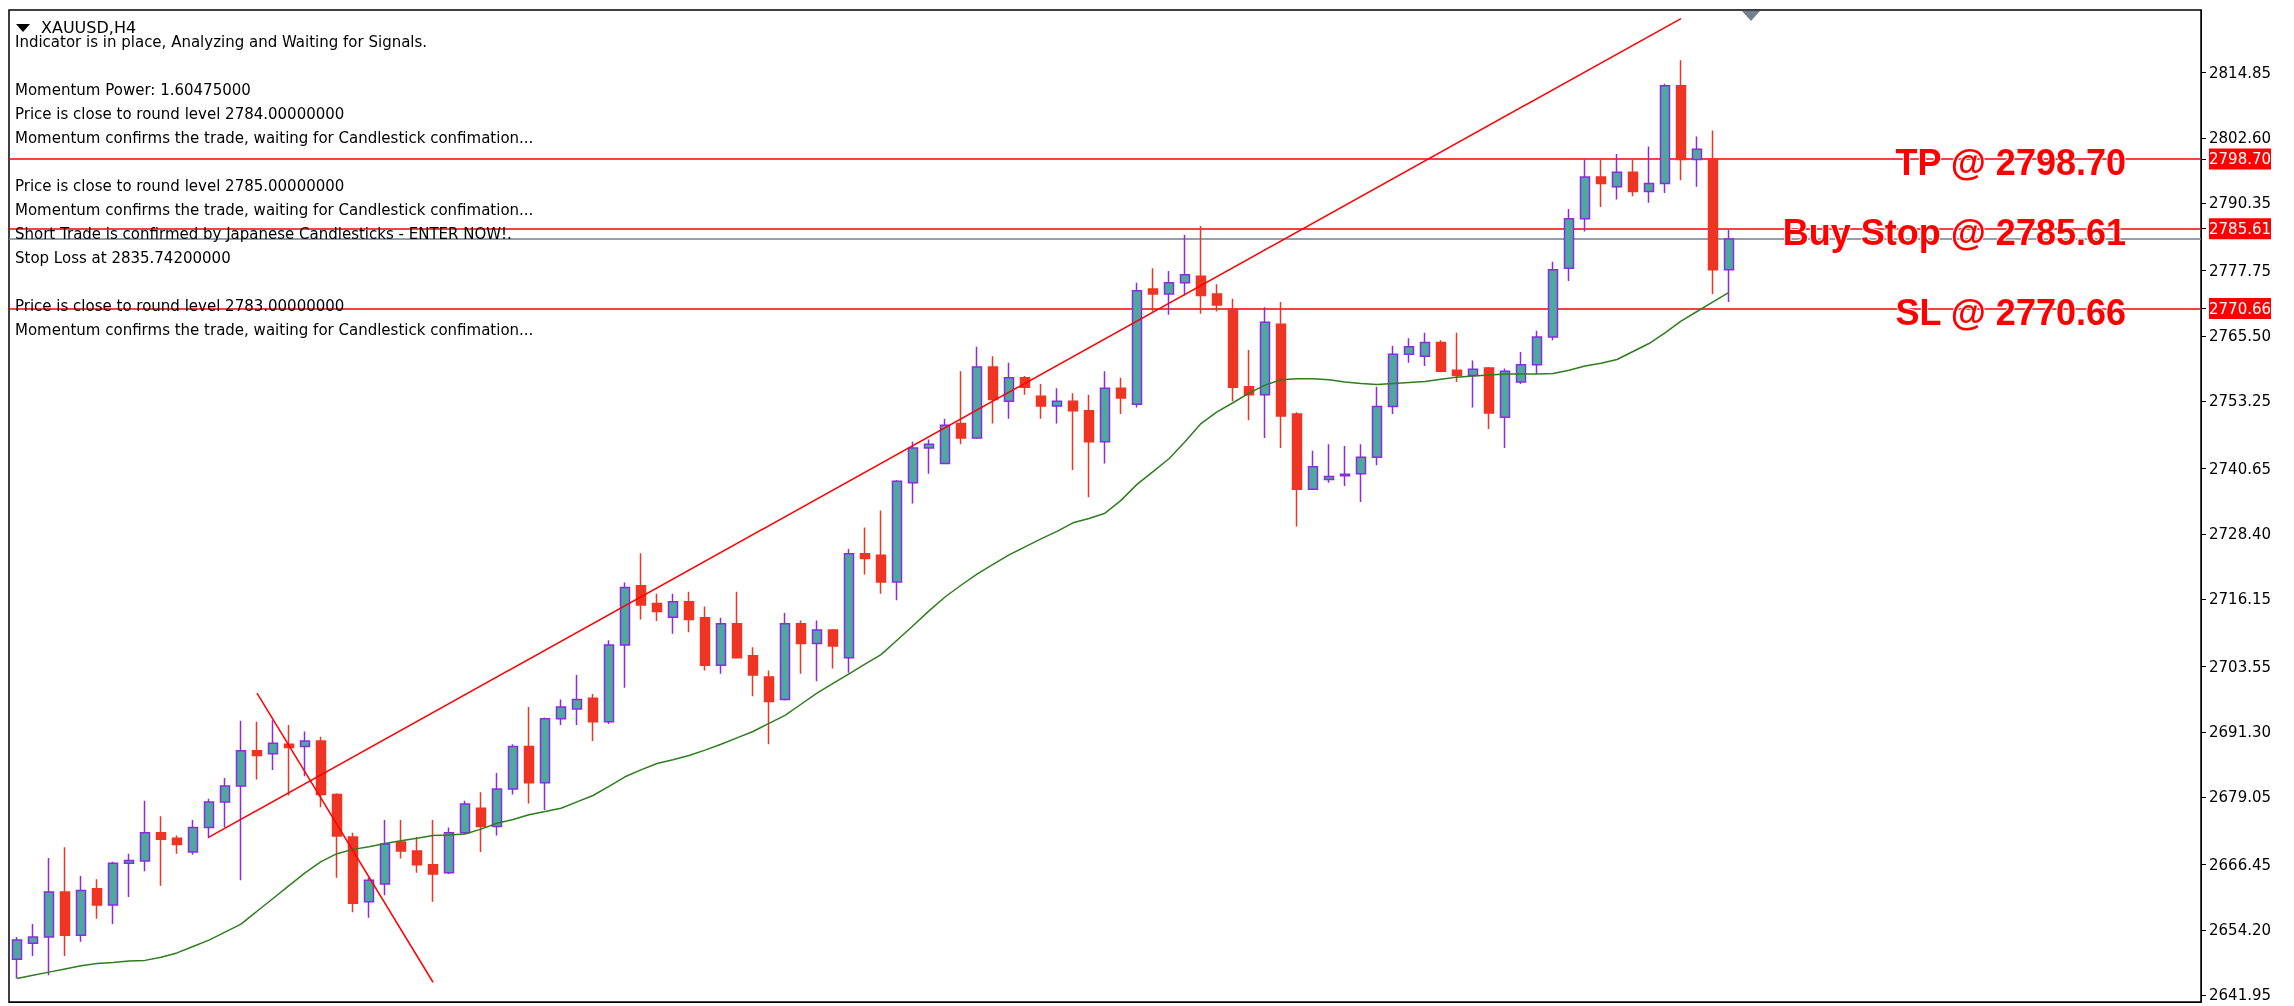 The height and width of the screenshot is (1006, 2294). I want to click on y-tick-label: 2679.05, so click(2240, 797).